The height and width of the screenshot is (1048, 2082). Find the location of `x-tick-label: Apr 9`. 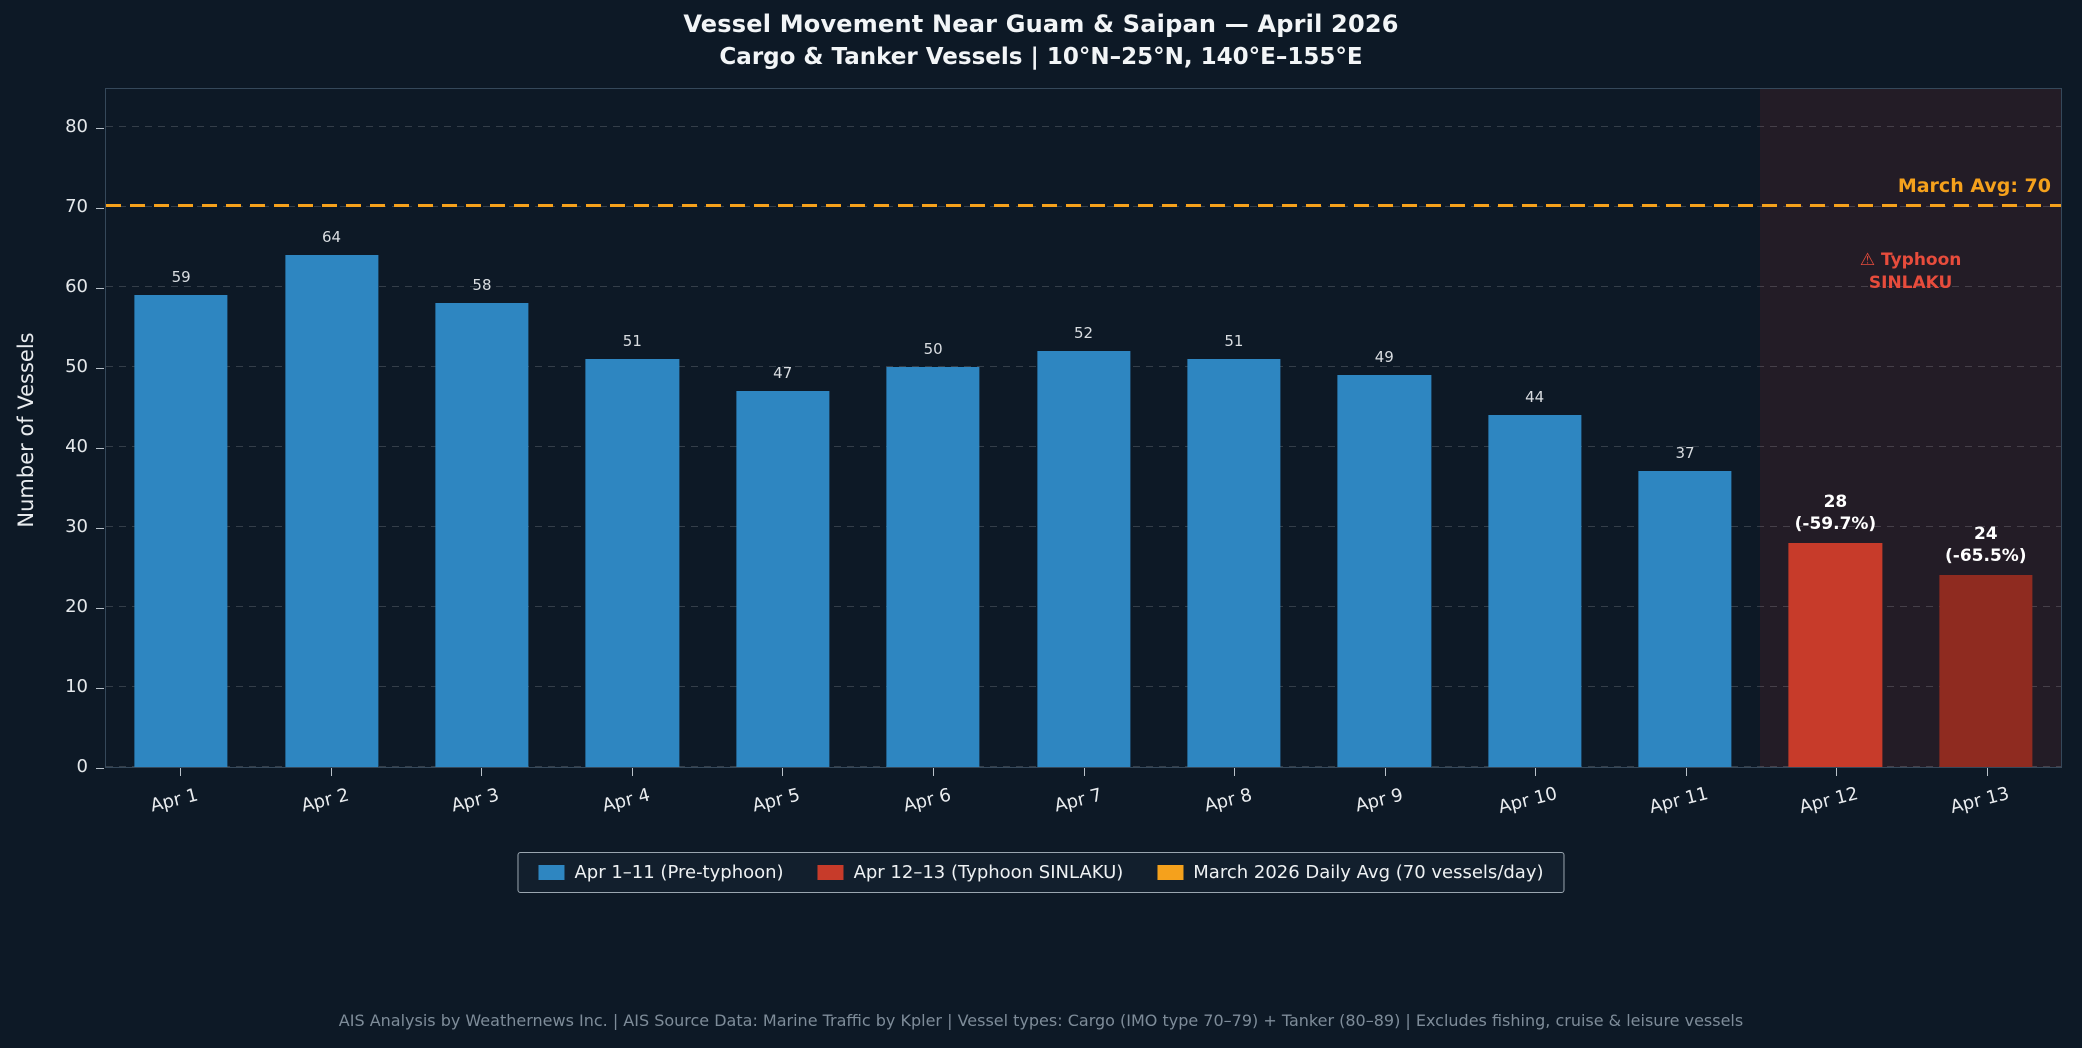

x-tick-label: Apr 9 is located at coordinates (1378, 800).